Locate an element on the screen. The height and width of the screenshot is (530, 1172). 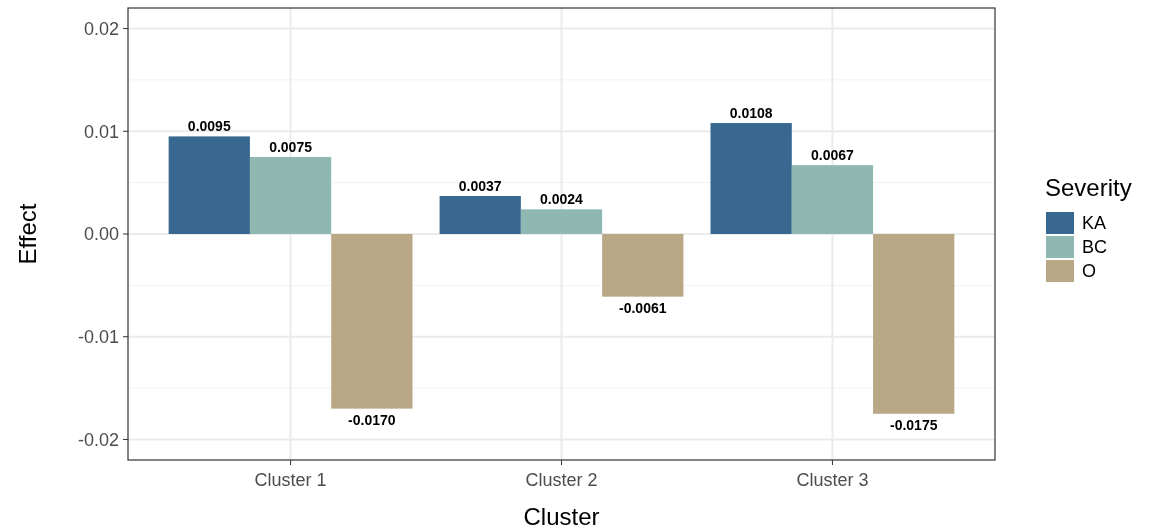
x-tick-label: Cluster 1 is located at coordinates (290, 480).